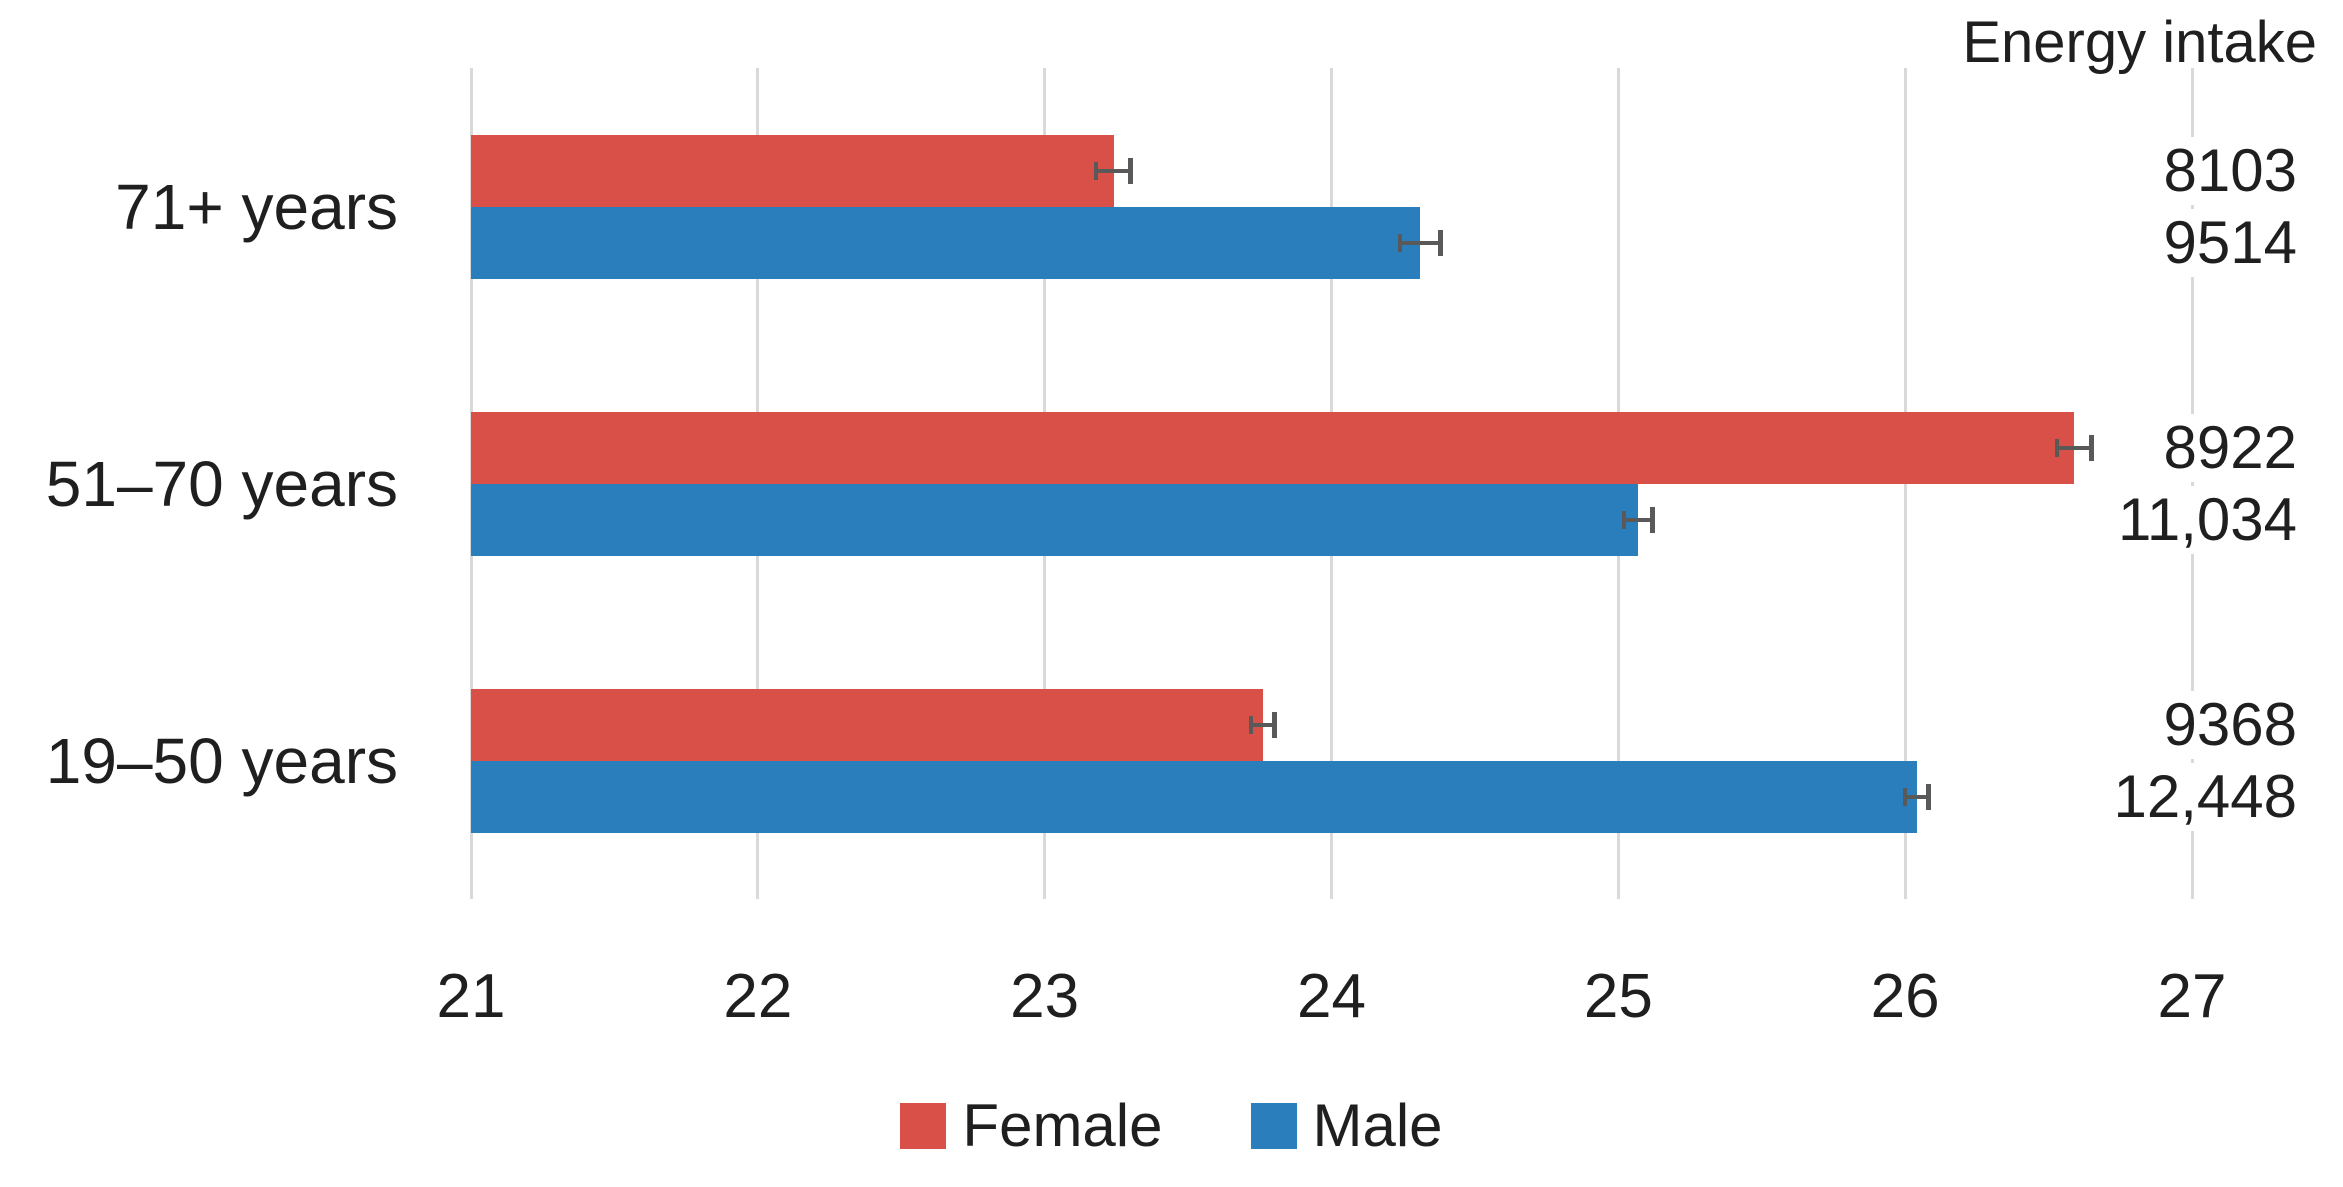 This screenshot has width=2343, height=1187. I want to click on energy-intake-value-row2-male: 12,448, so click(2202, 796).